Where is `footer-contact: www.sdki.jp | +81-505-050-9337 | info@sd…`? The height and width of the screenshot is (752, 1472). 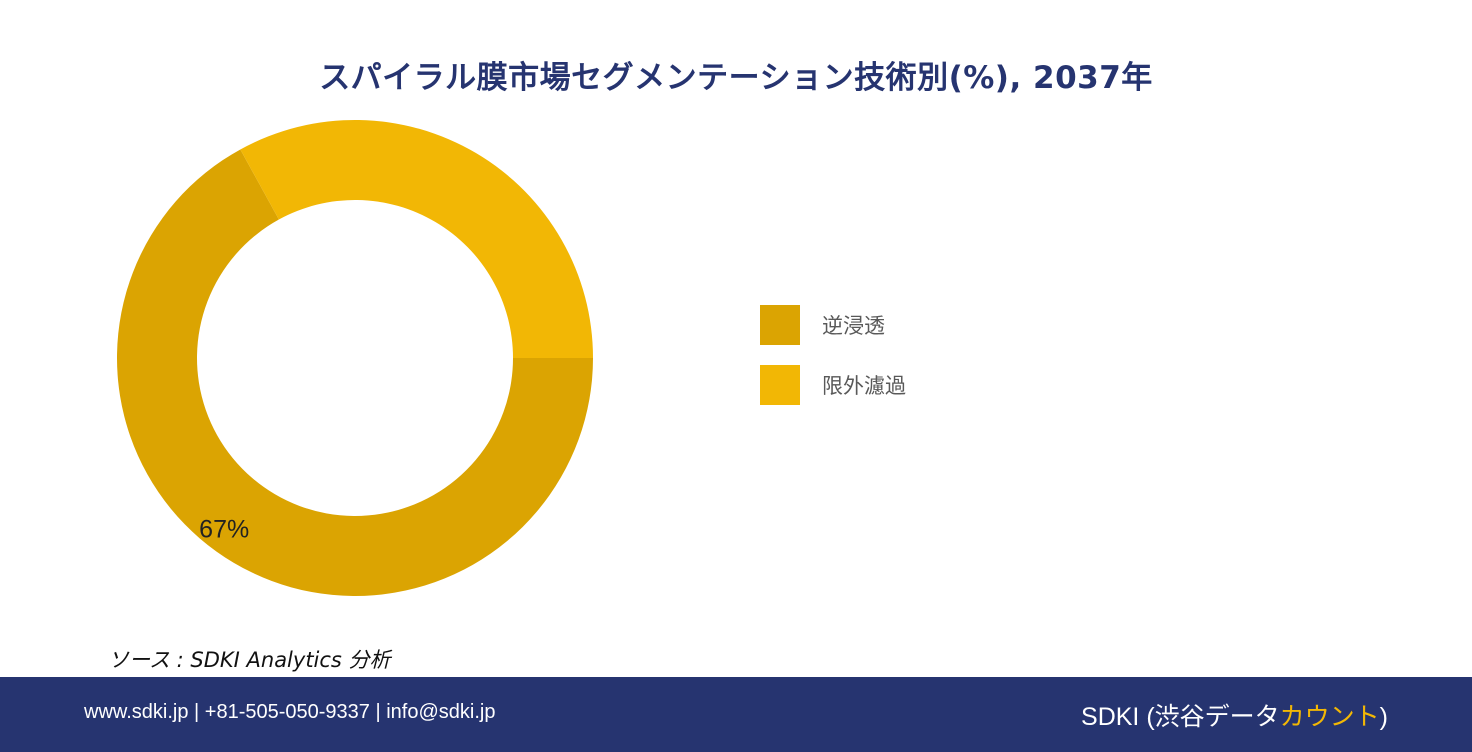
footer-contact: www.sdki.jp | +81-505-050-9337 | info@sd… is located at coordinates (290, 712).